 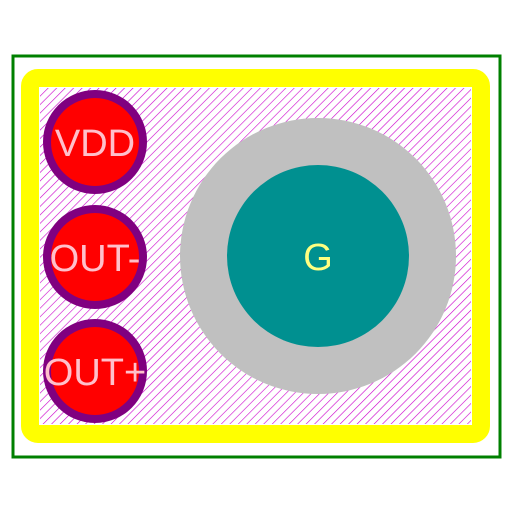 I want to click on pad-out-plus-copper, so click(x=95, y=371).